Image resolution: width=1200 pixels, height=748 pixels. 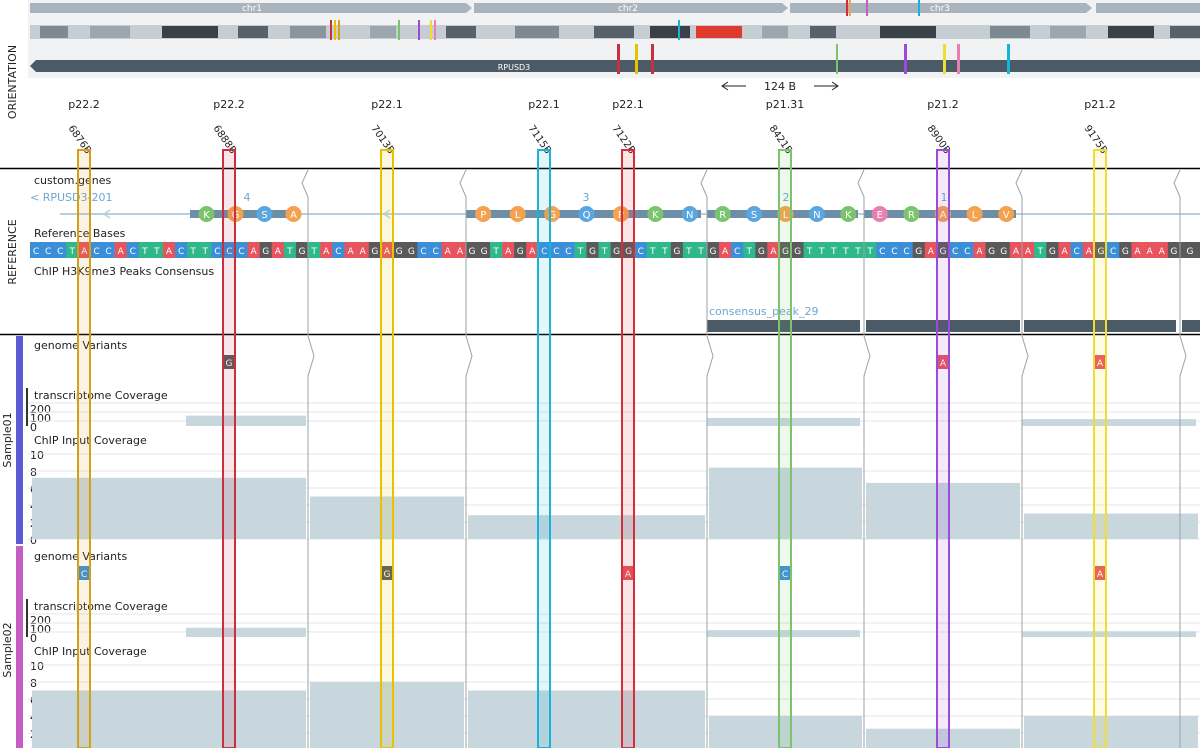 What do you see at coordinates (251, 8) in the screenshot?
I see `chr1-arrow` at bounding box center [251, 8].